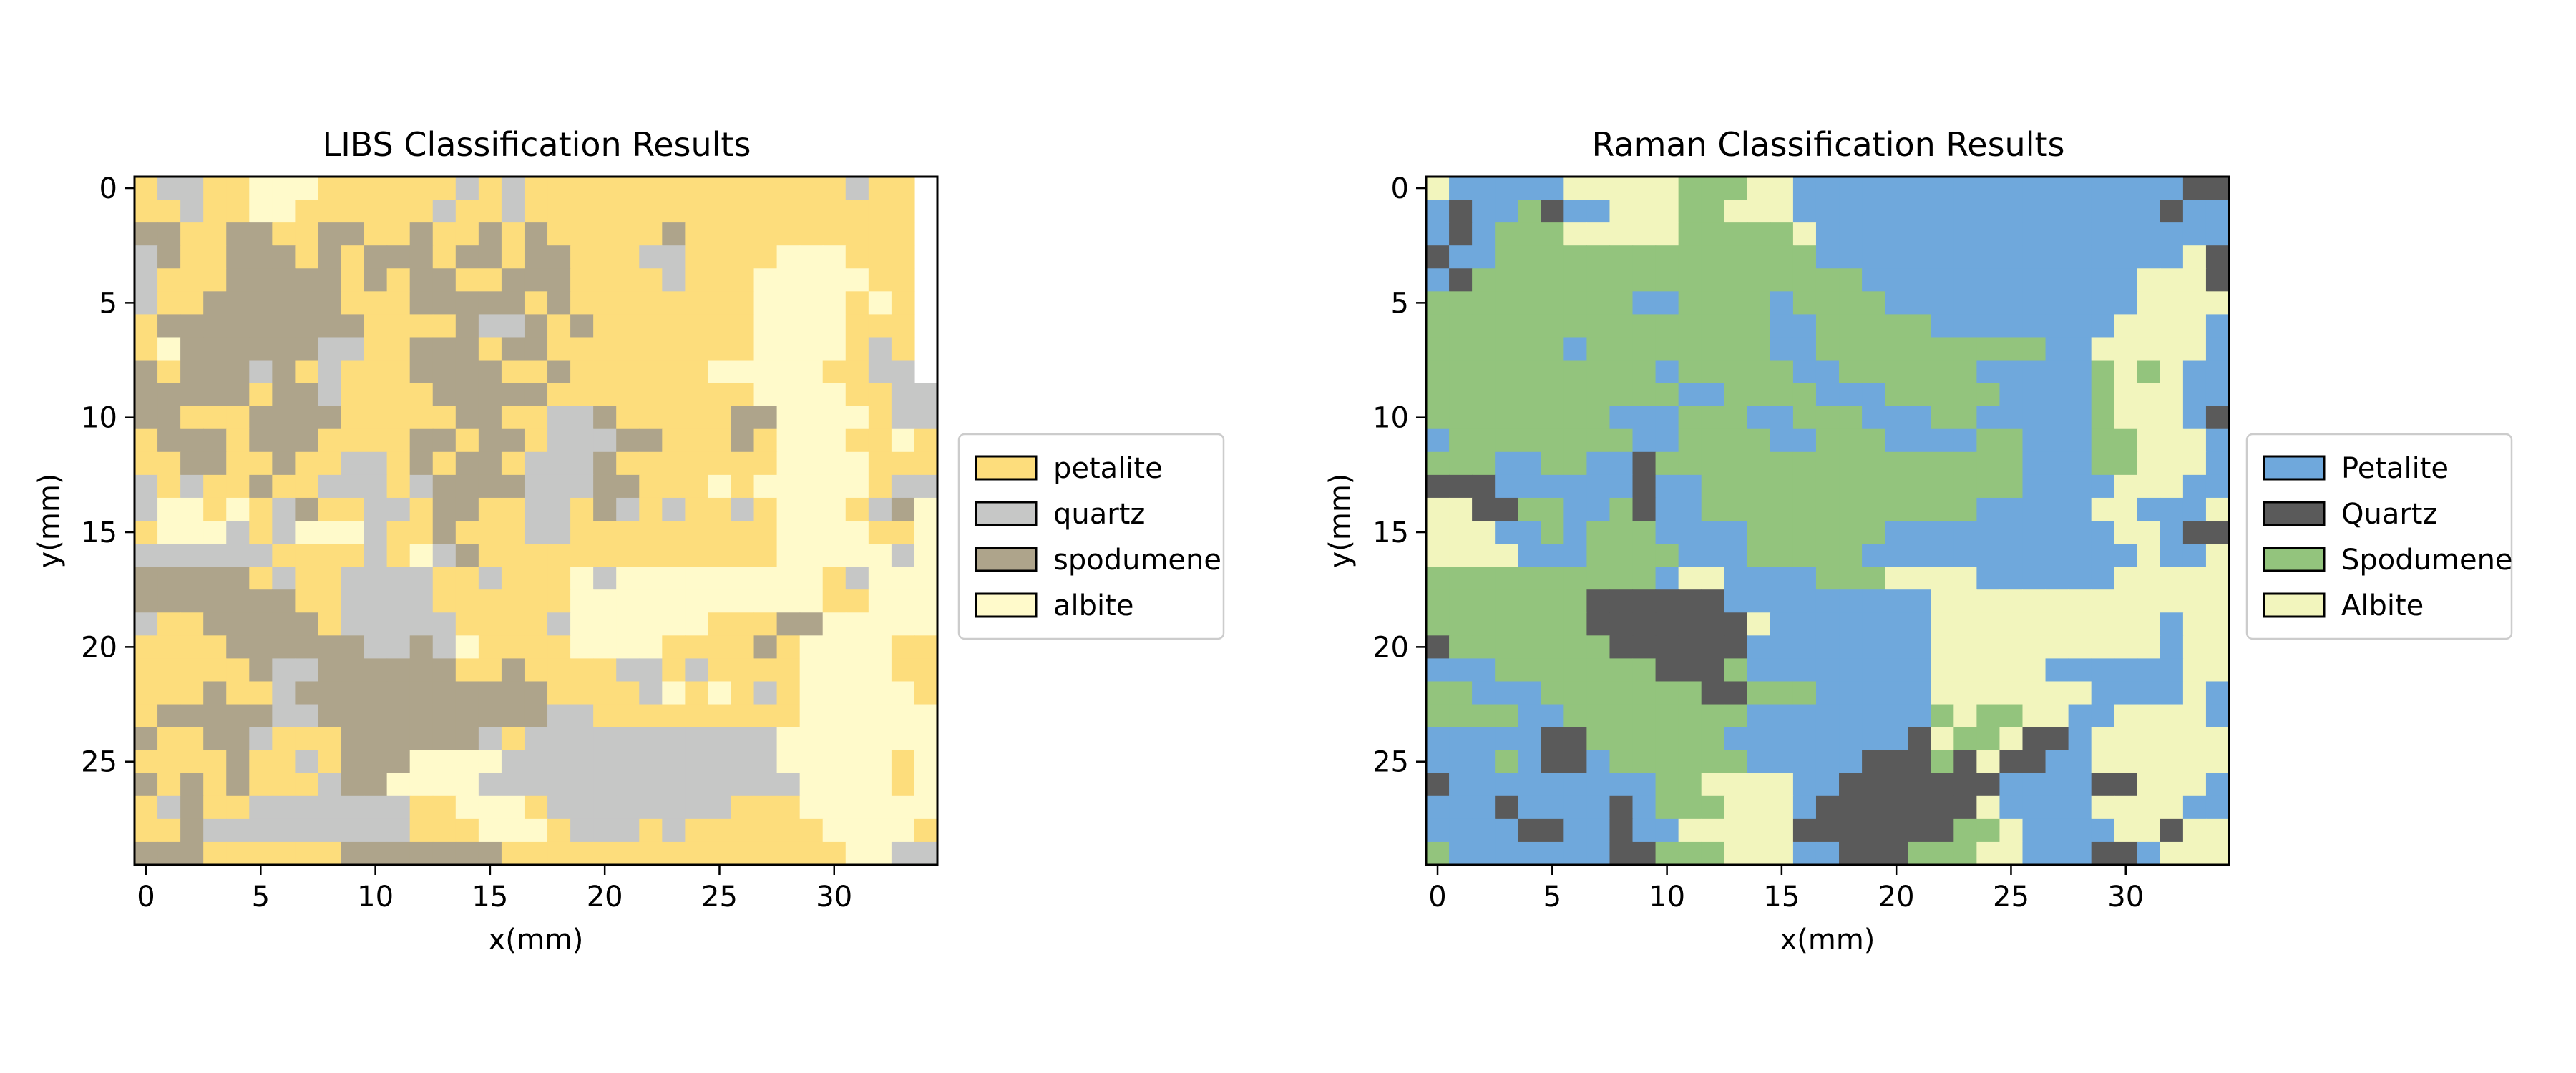  What do you see at coordinates (1137, 560) in the screenshot?
I see `legend-label: spodumene` at bounding box center [1137, 560].